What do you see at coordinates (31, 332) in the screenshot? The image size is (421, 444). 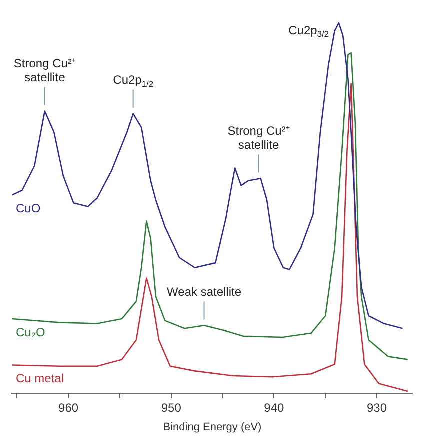 I see `series-label: Cu₂O` at bounding box center [31, 332].